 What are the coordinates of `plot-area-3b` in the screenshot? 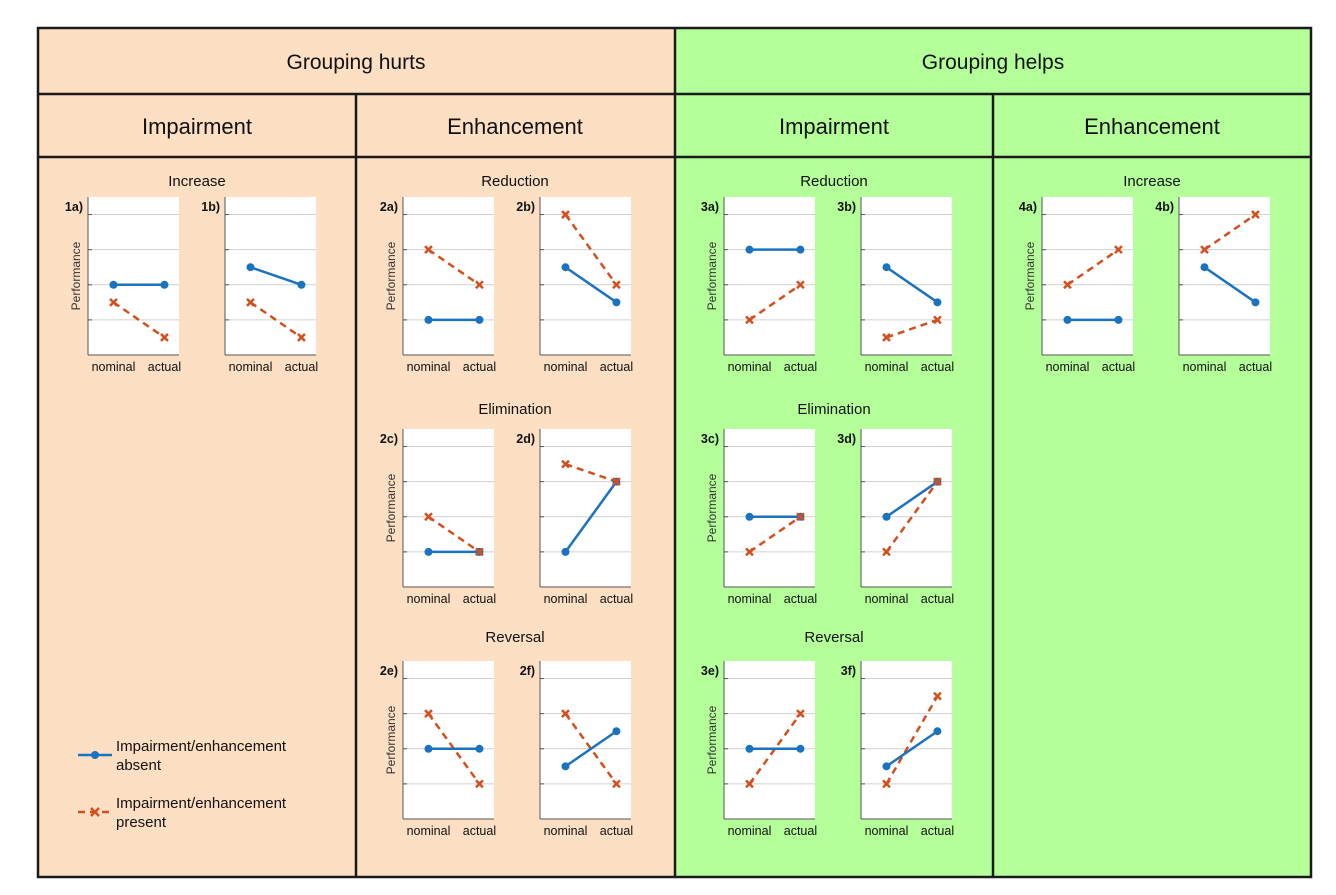 It's located at (906, 276).